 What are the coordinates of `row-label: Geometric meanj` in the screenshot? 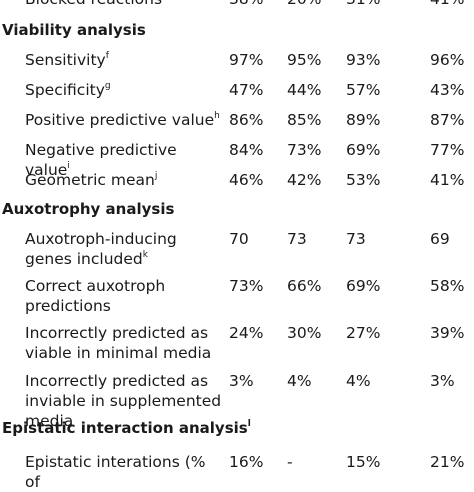 It's located at (125, 180).